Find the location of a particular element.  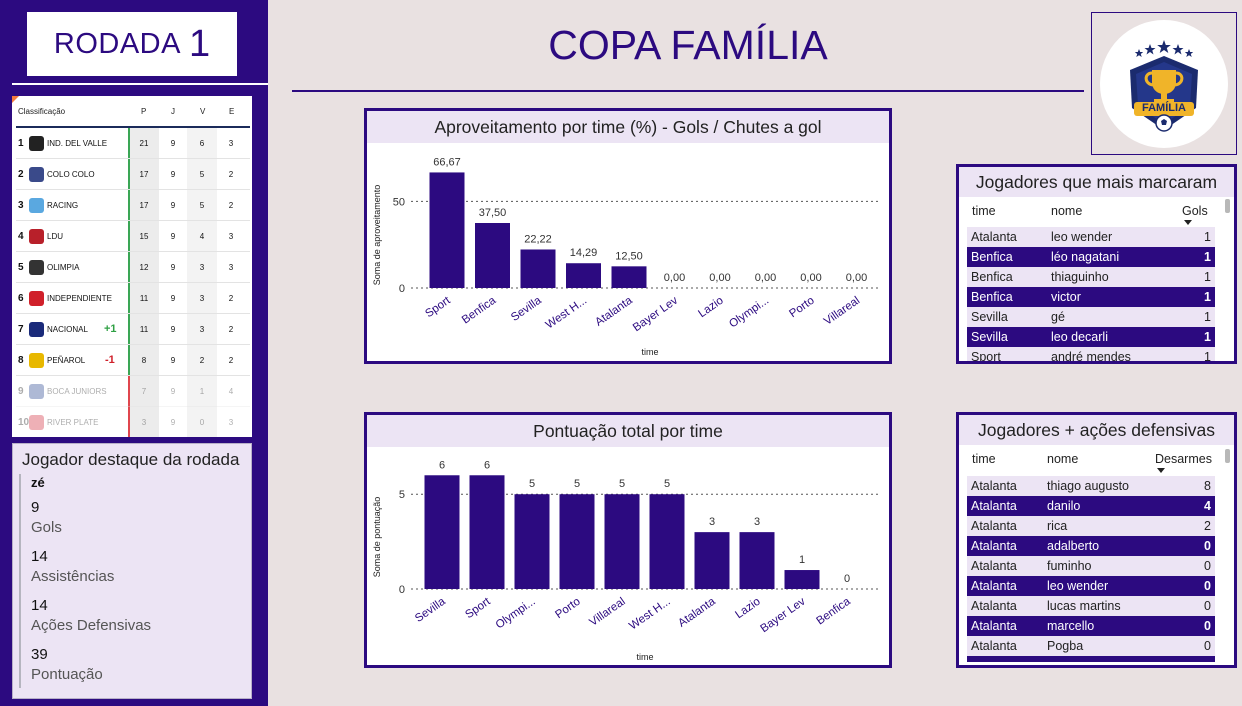

data-label: 22,22 is located at coordinates (538, 239).